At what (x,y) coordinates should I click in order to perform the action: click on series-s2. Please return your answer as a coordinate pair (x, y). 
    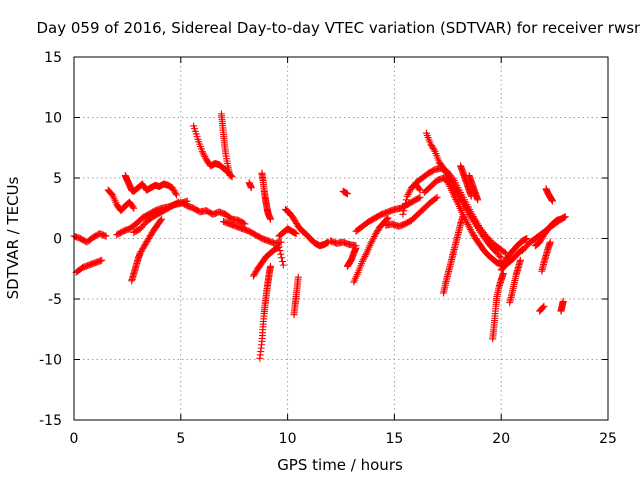
    Looking at the image, I should click on (90, 238).